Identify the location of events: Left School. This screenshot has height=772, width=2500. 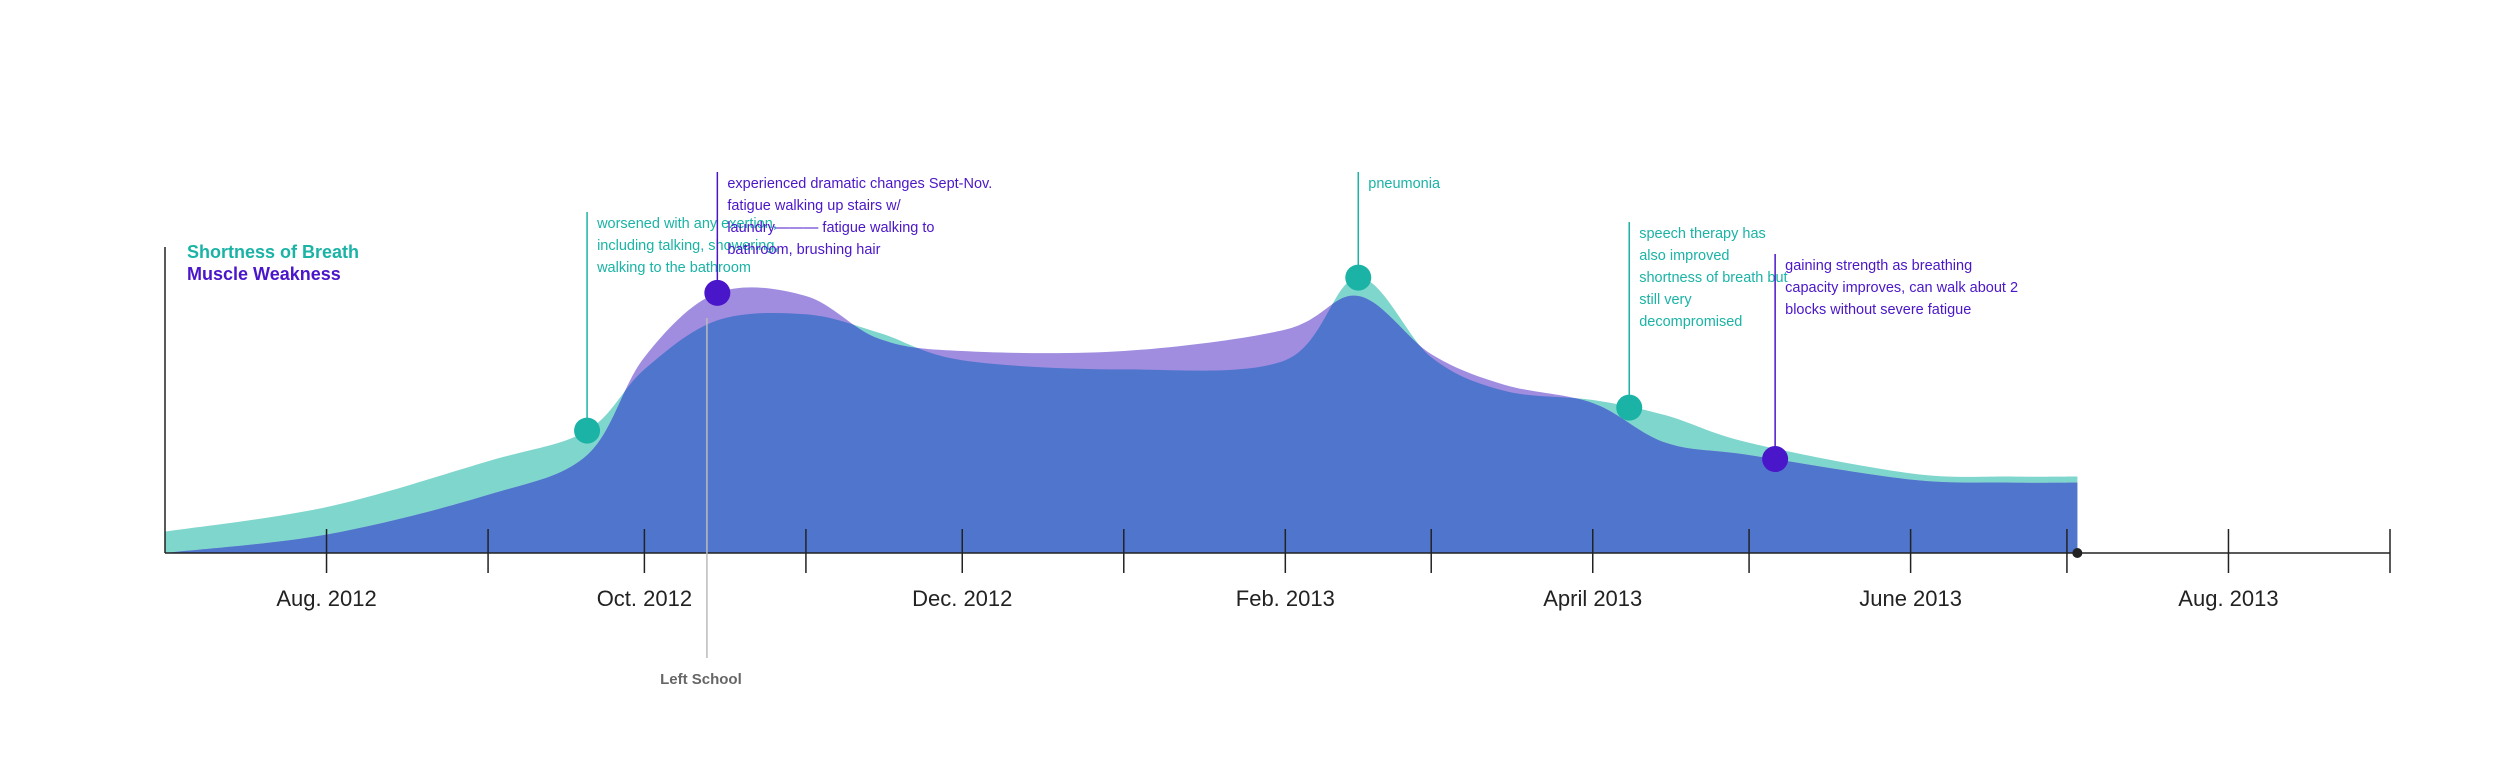
(701, 503).